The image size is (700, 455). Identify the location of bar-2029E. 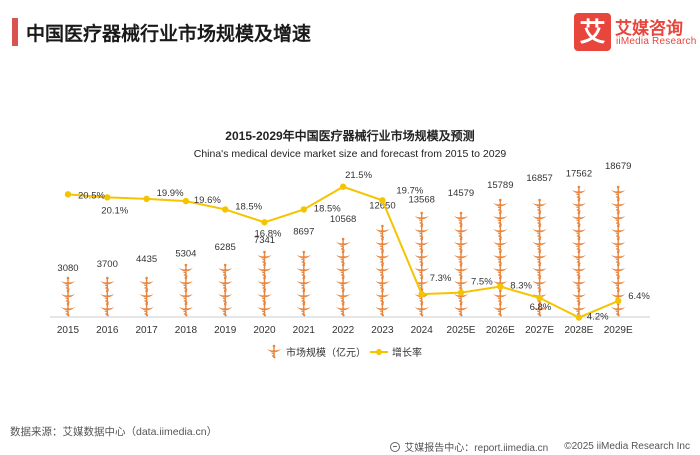
(618, 251).